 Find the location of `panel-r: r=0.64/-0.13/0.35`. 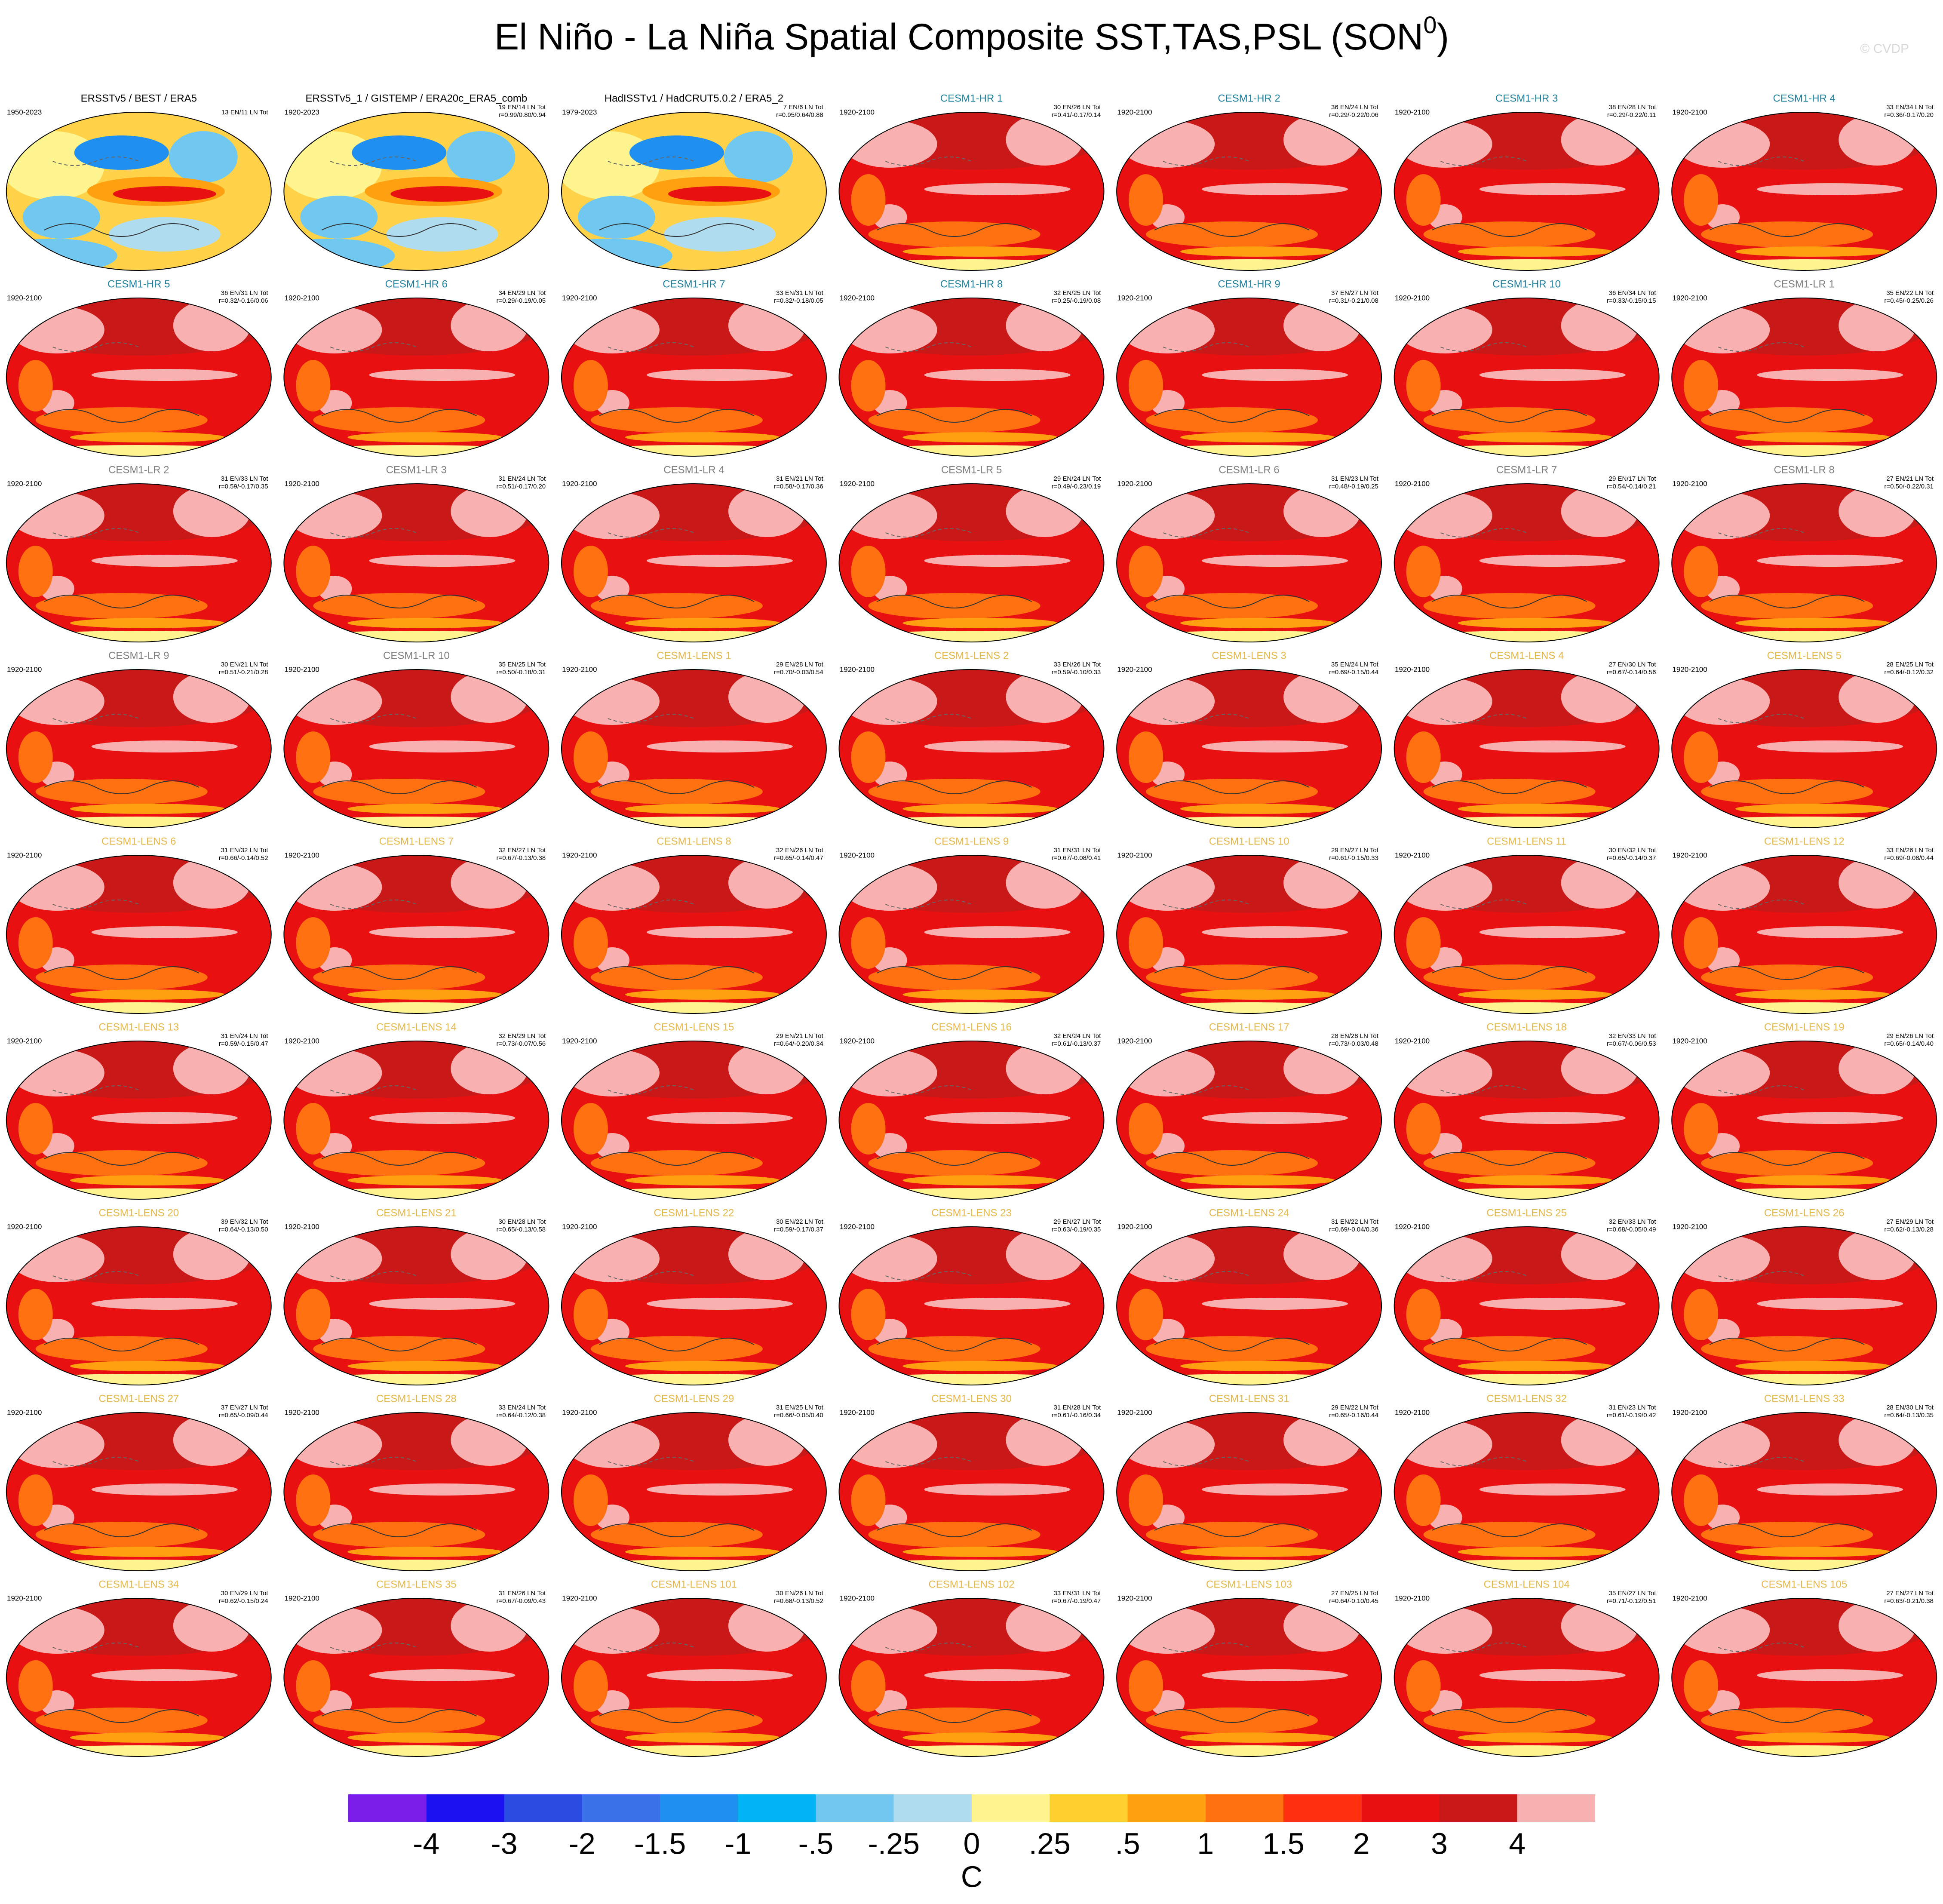

panel-r: r=0.64/-0.13/0.35 is located at coordinates (1909, 1416).